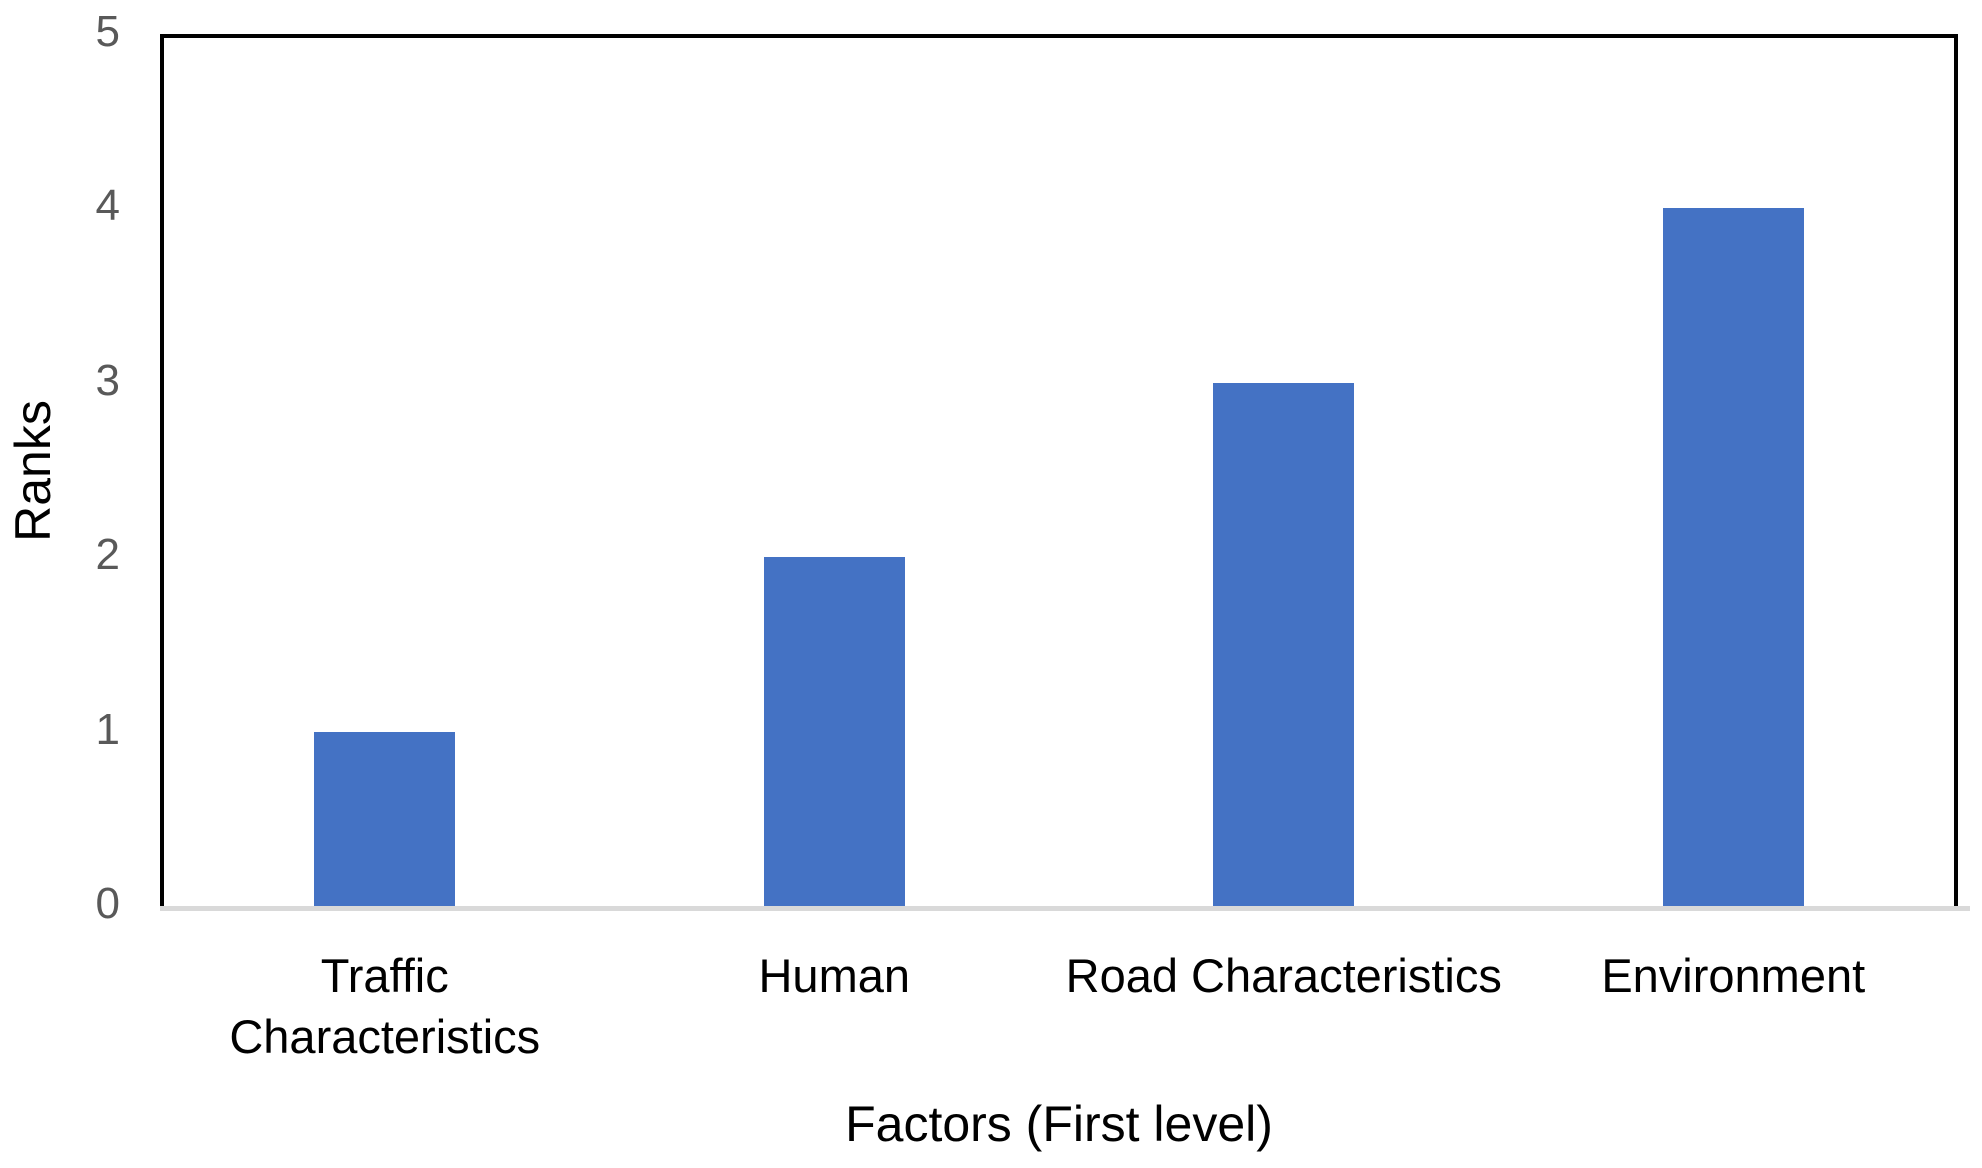 The width and height of the screenshot is (1982, 1168). What do you see at coordinates (107, 206) in the screenshot?
I see `y-tick-label: 4` at bounding box center [107, 206].